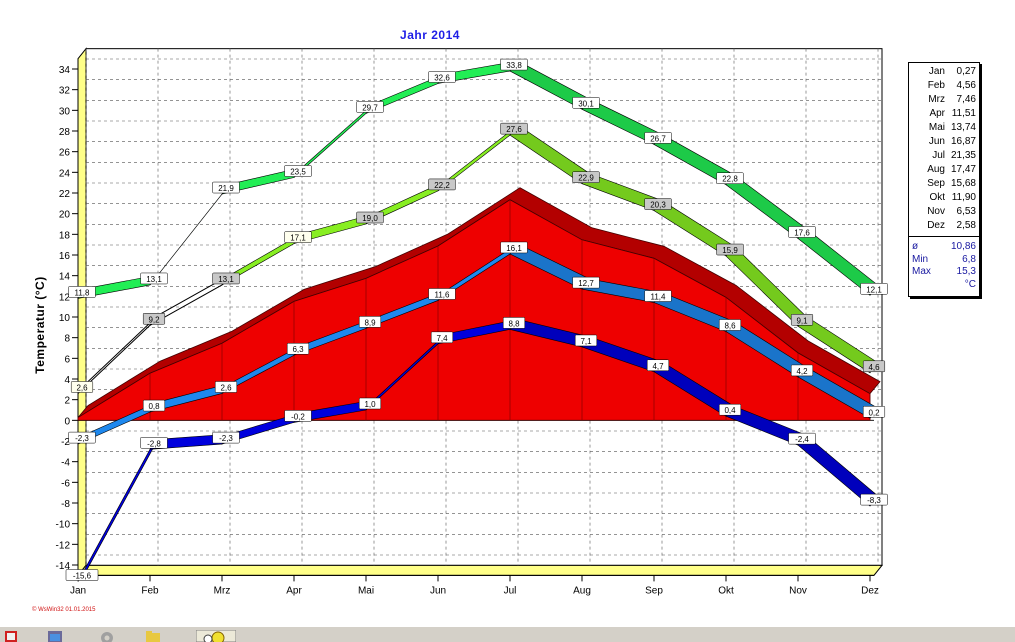  What do you see at coordinates (936, 211) in the screenshot?
I see `legend-month: Nov` at bounding box center [936, 211].